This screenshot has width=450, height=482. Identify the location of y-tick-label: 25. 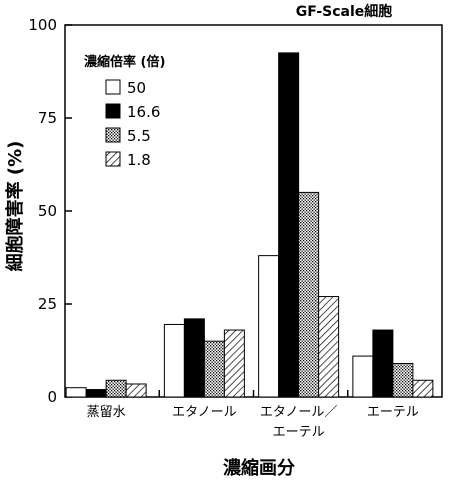
(47, 304).